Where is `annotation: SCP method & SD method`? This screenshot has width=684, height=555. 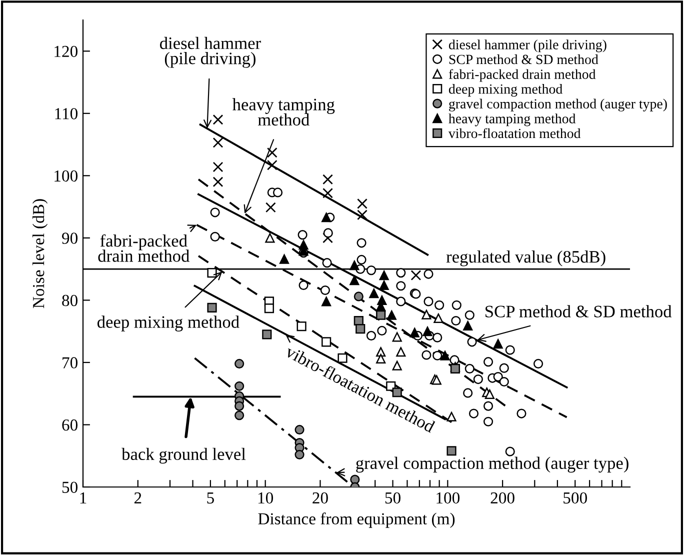 annotation: SCP method & SD method is located at coordinates (579, 311).